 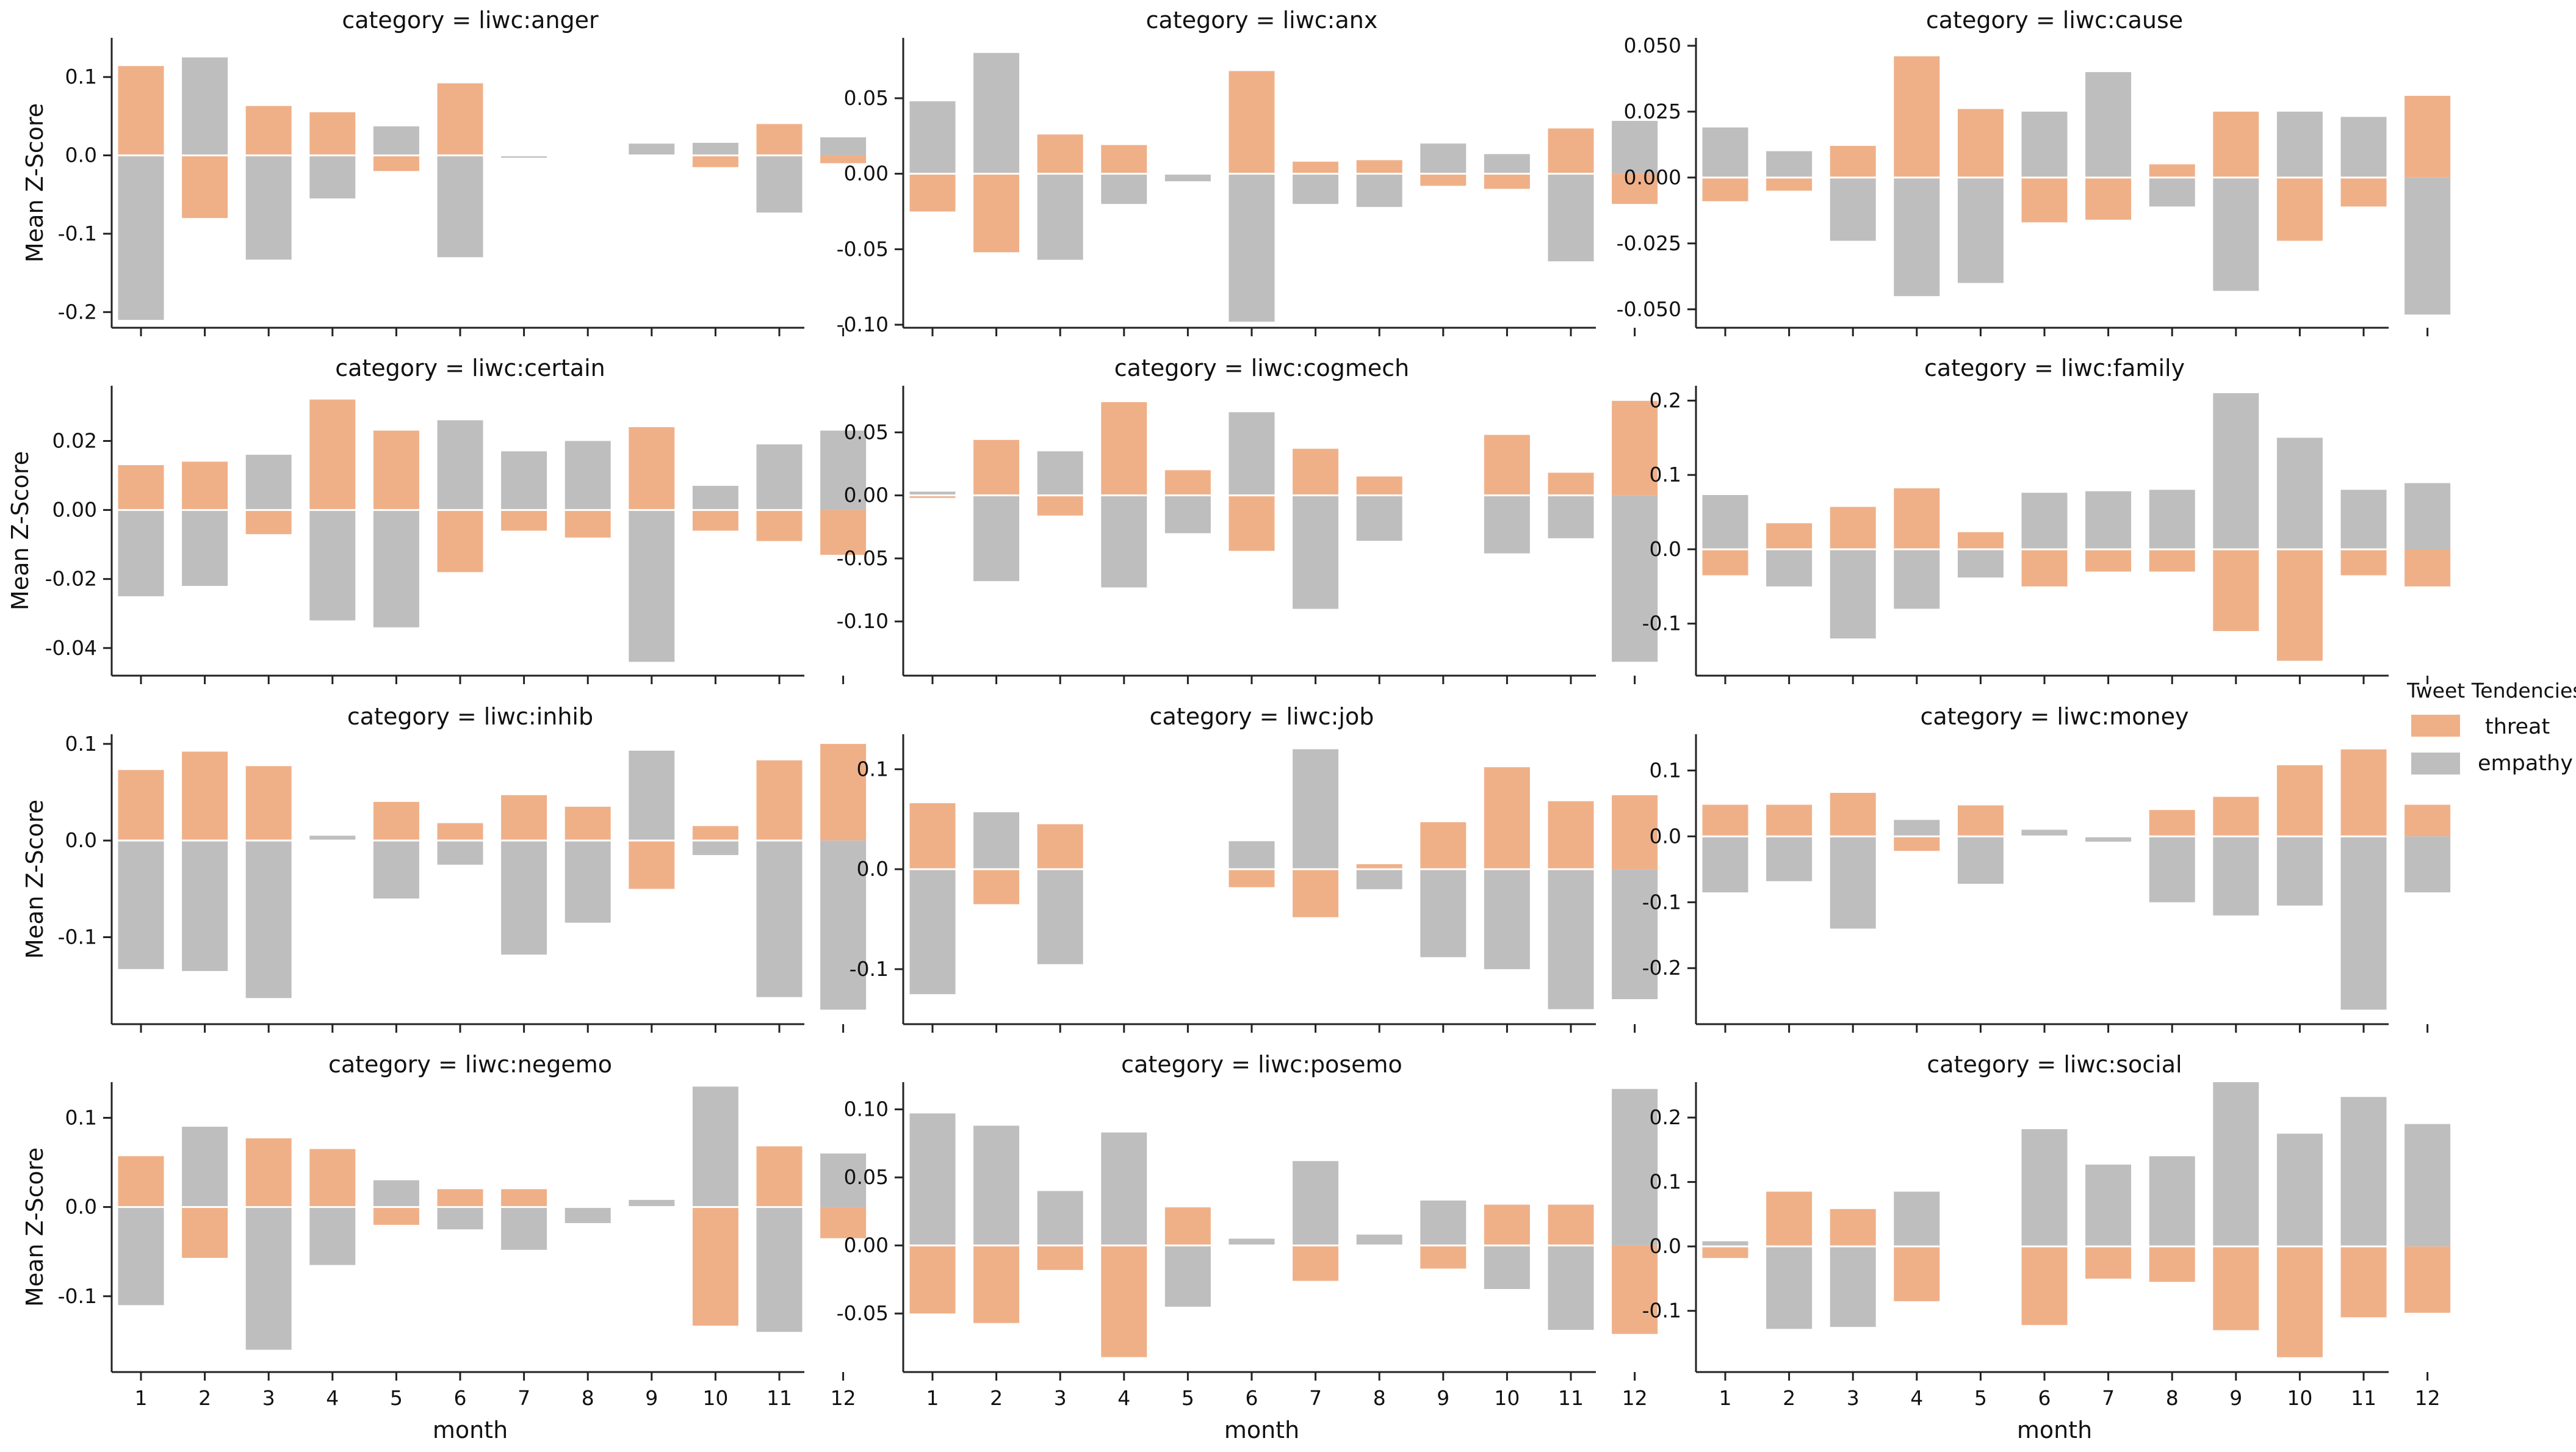 I want to click on x-tick-label: 10, so click(x=2299, y=1398).